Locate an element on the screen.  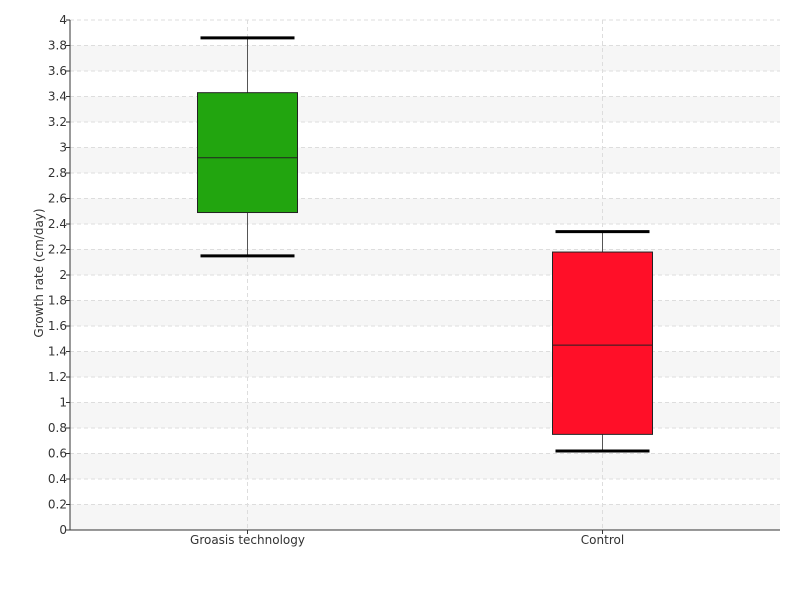
y-tick-label: 3.2 is located at coordinates (57, 122).